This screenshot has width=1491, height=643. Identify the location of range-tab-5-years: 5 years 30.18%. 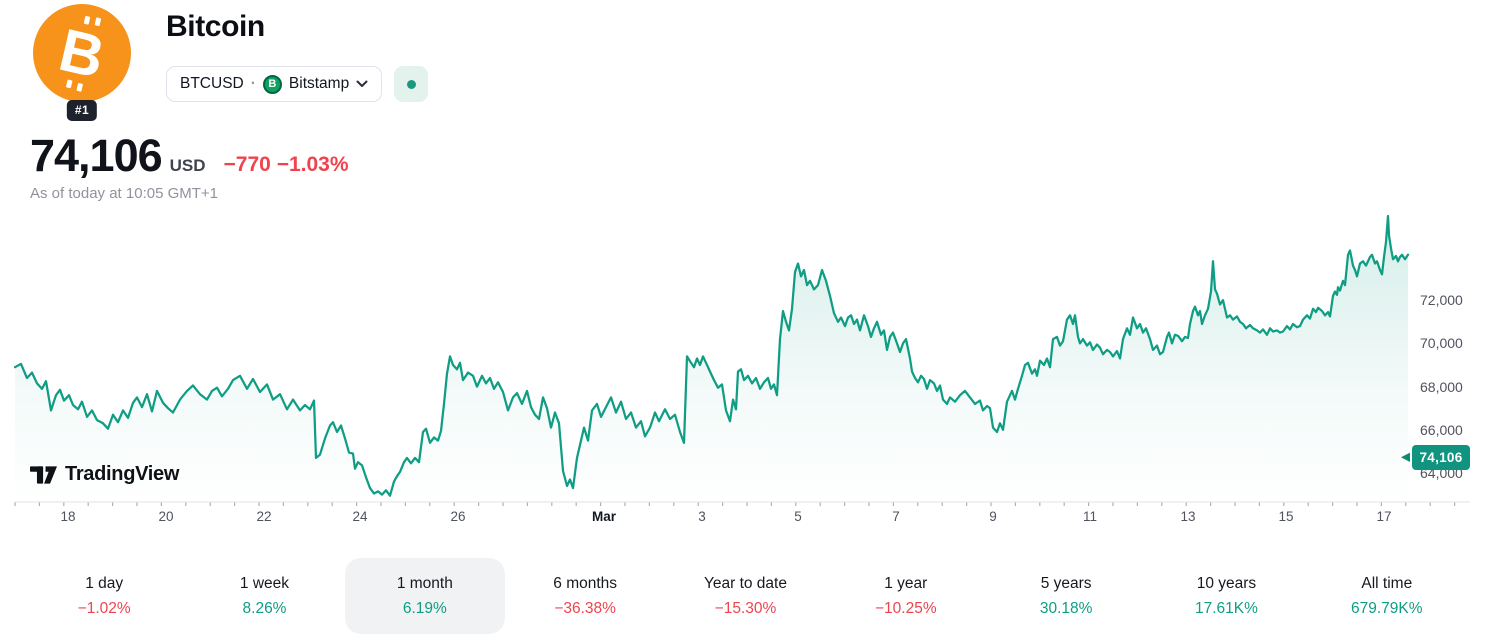
(1066, 596).